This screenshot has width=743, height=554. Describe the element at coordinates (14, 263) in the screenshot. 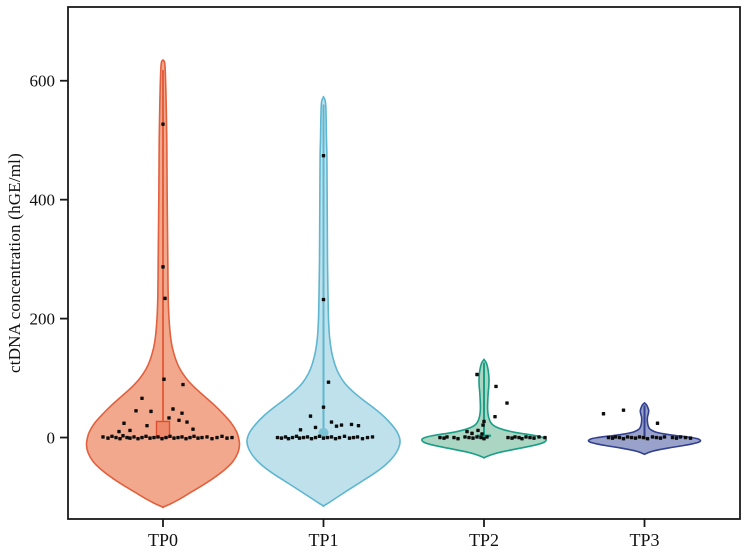

I see `y-axis-label: ctDNA concentration (hGE/ml)` at that location.